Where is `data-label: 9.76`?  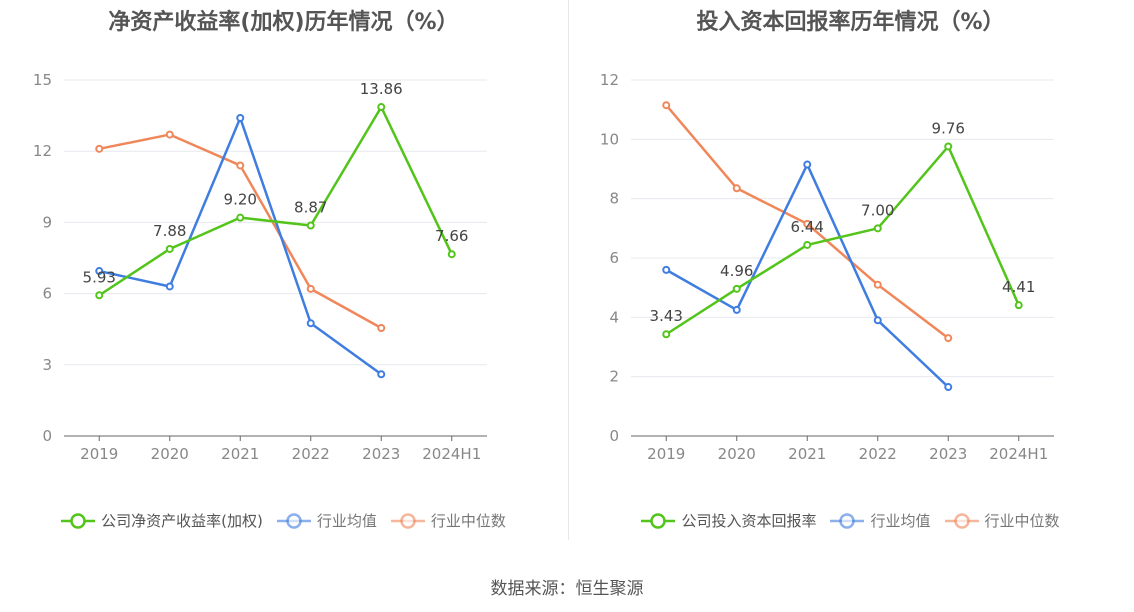 data-label: 9.76 is located at coordinates (948, 128).